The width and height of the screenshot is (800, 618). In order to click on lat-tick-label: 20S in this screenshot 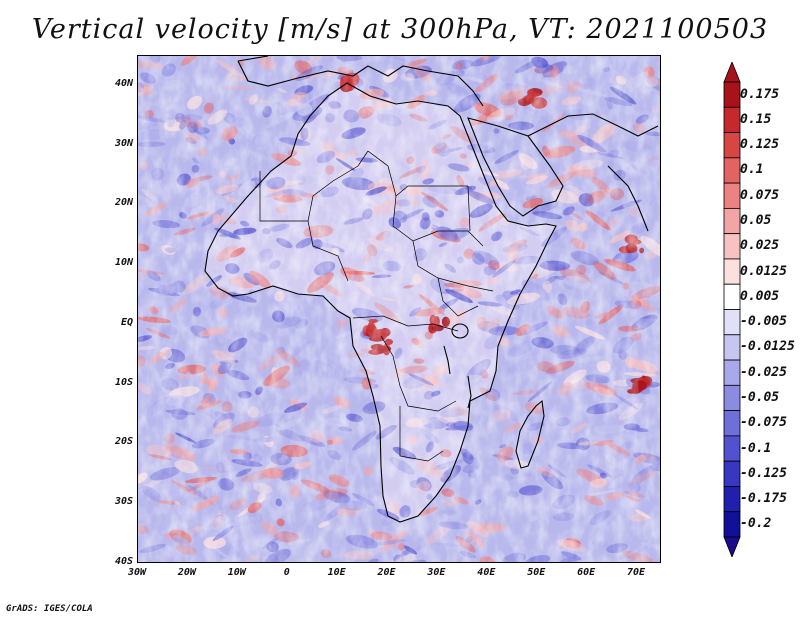, I will do `click(123, 442)`.